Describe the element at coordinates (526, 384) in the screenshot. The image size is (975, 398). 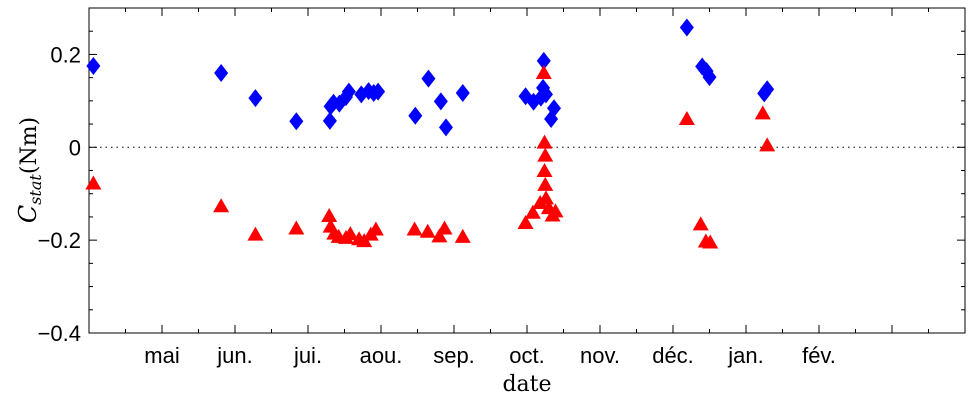
I see `x-axis-title: date` at that location.